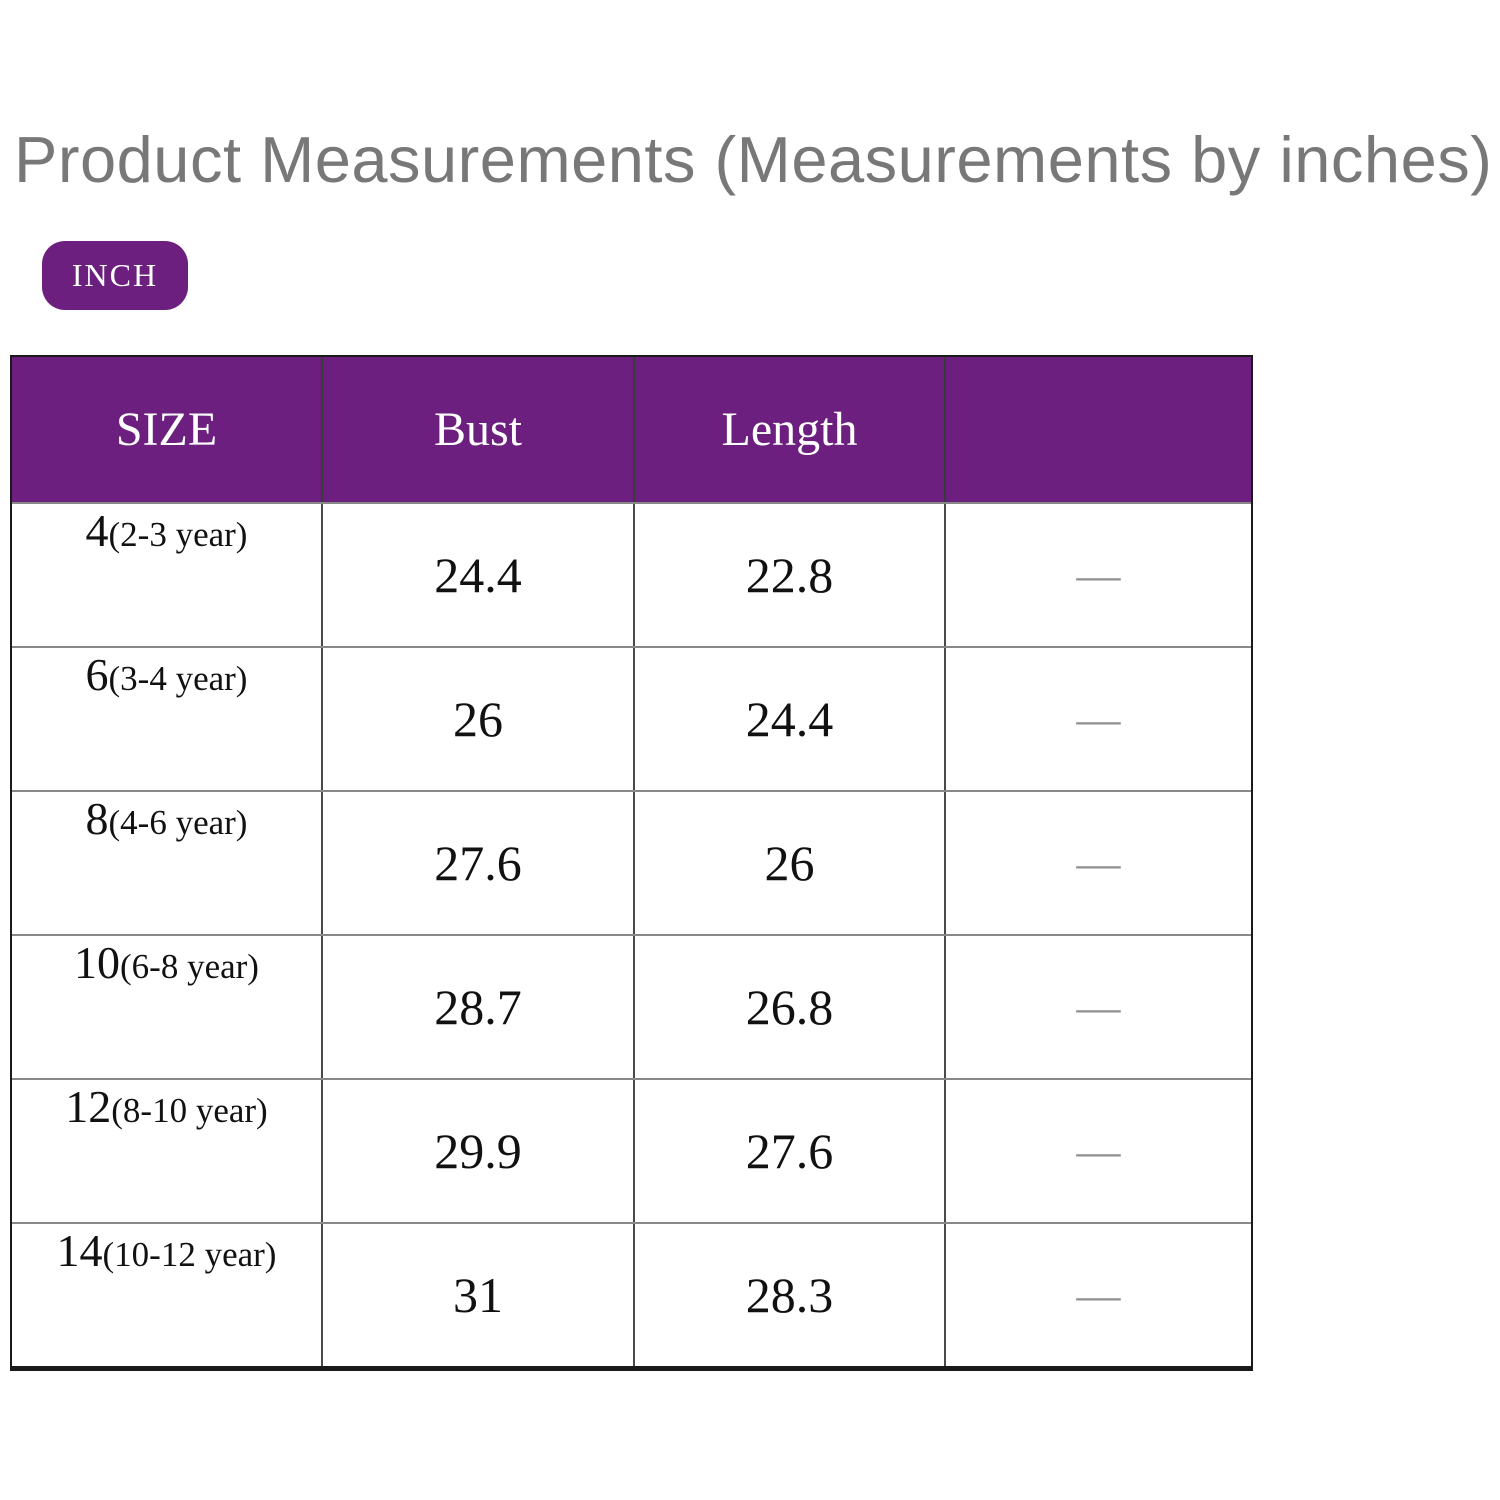 This screenshot has height=1500, width=1500. I want to click on bust-value: 24.4, so click(479, 575).